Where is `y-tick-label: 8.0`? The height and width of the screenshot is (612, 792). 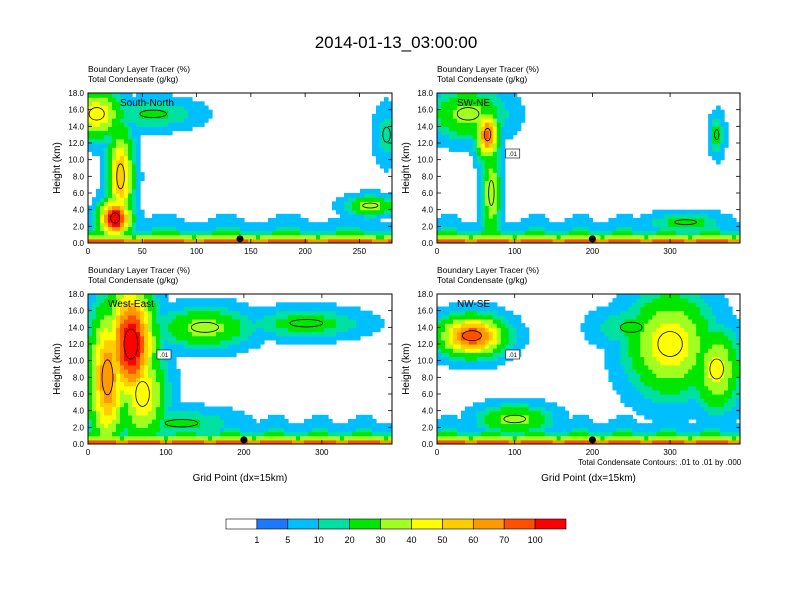 y-tick-label: 8.0 is located at coordinates (79, 176).